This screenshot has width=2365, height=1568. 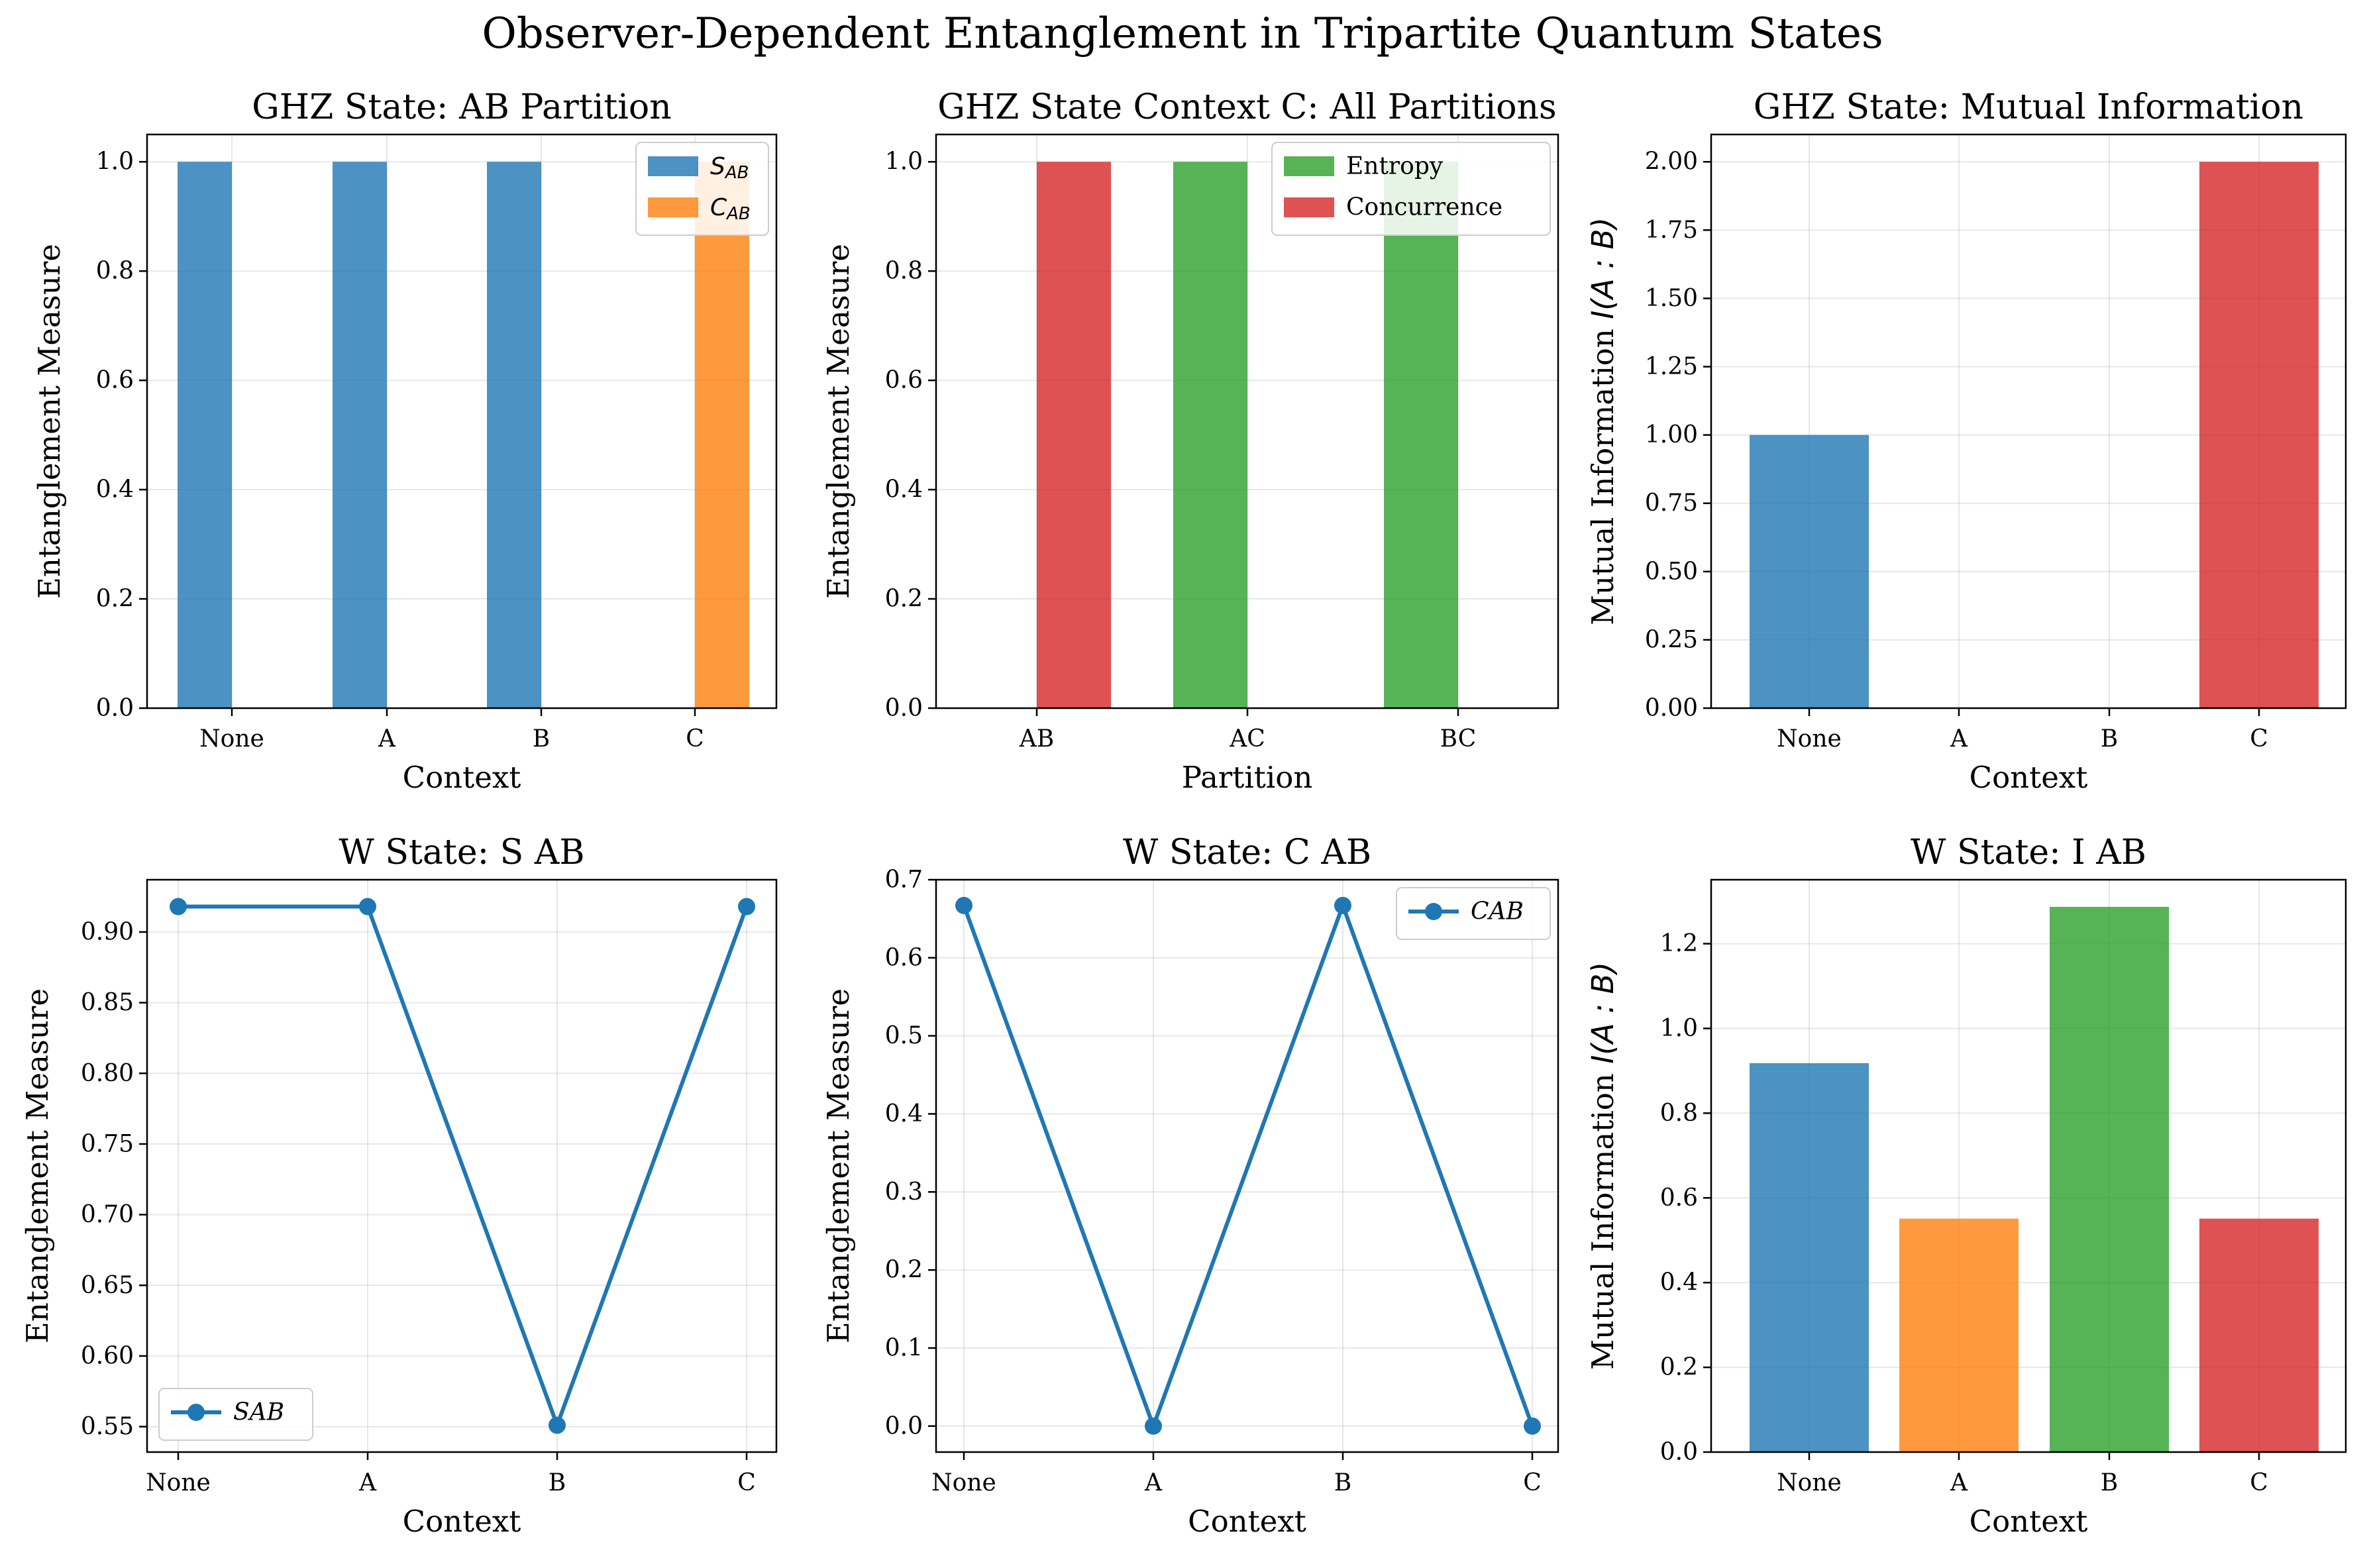 What do you see at coordinates (107, 1002) in the screenshot?
I see `y-tick-label: 0.85` at bounding box center [107, 1002].